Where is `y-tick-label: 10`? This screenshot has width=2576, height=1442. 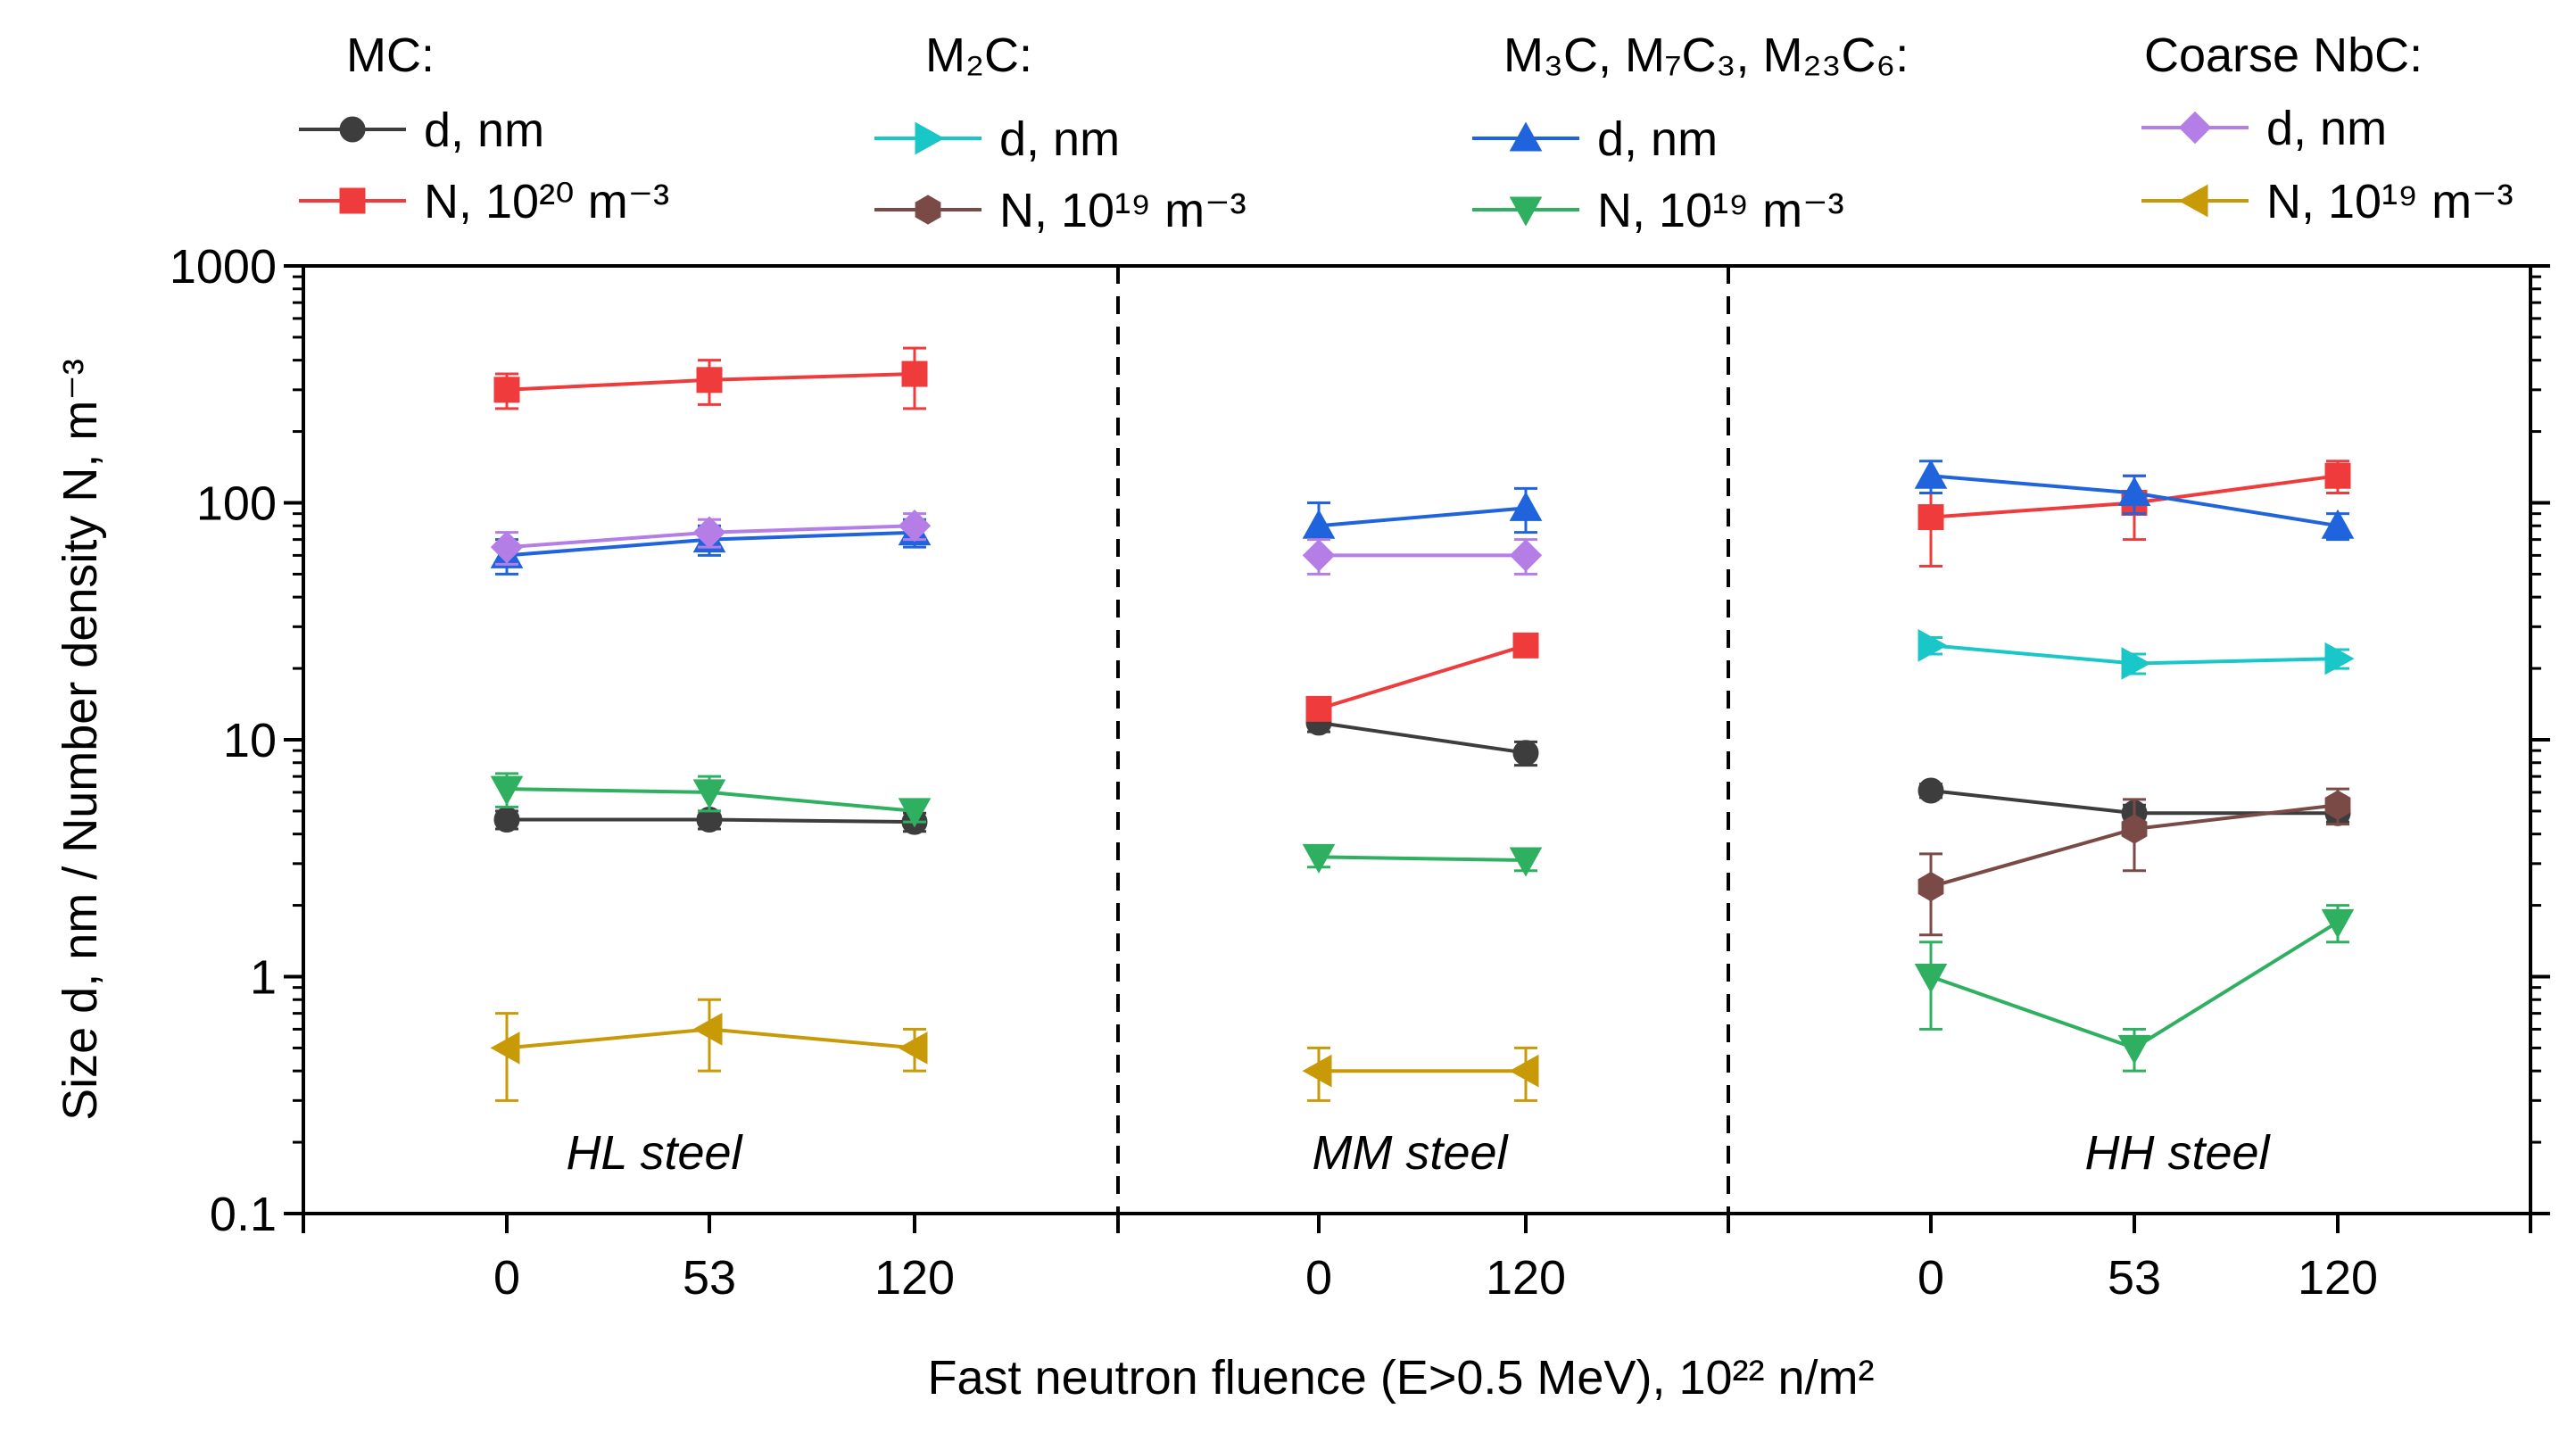 y-tick-label: 10 is located at coordinates (250, 740).